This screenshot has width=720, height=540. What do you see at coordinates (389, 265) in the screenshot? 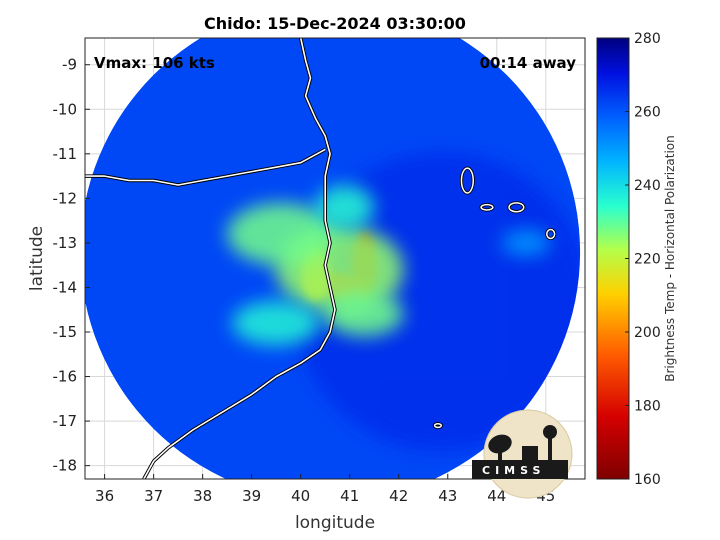
I see `rain-bands` at bounding box center [389, 265].